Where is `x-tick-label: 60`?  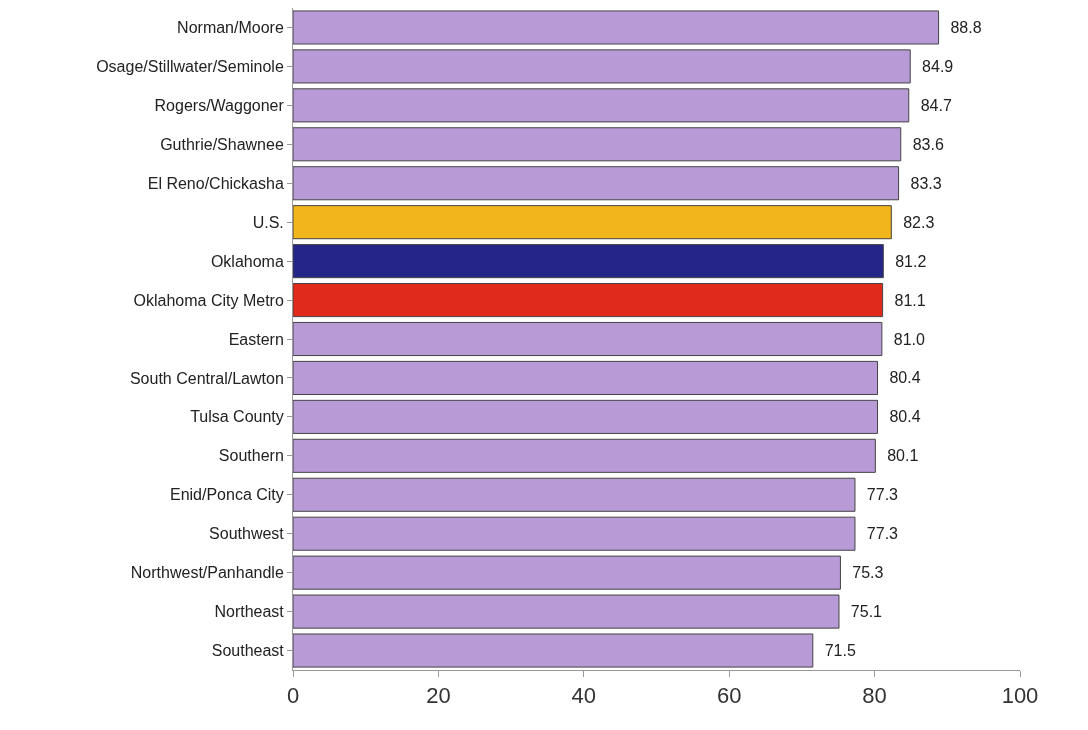 x-tick-label: 60 is located at coordinates (729, 696).